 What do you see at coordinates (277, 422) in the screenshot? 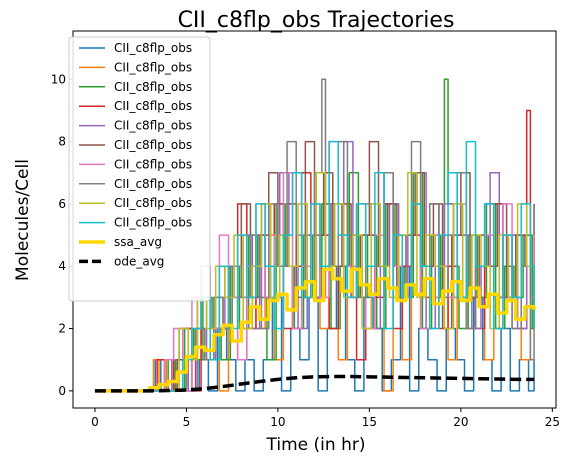
I see `x-tick-label: 10` at bounding box center [277, 422].